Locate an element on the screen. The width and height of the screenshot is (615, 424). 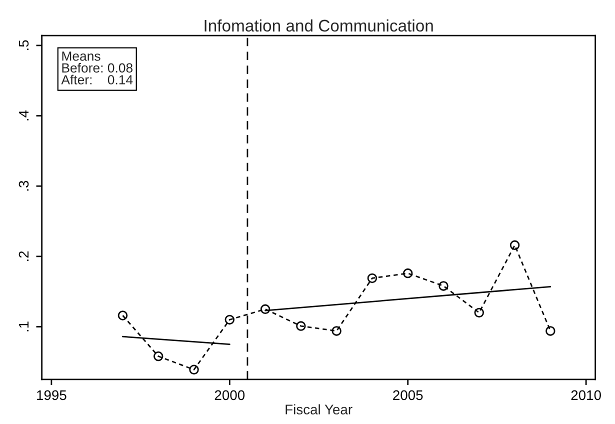
y-tick-label: .3 is located at coordinates (23, 185).